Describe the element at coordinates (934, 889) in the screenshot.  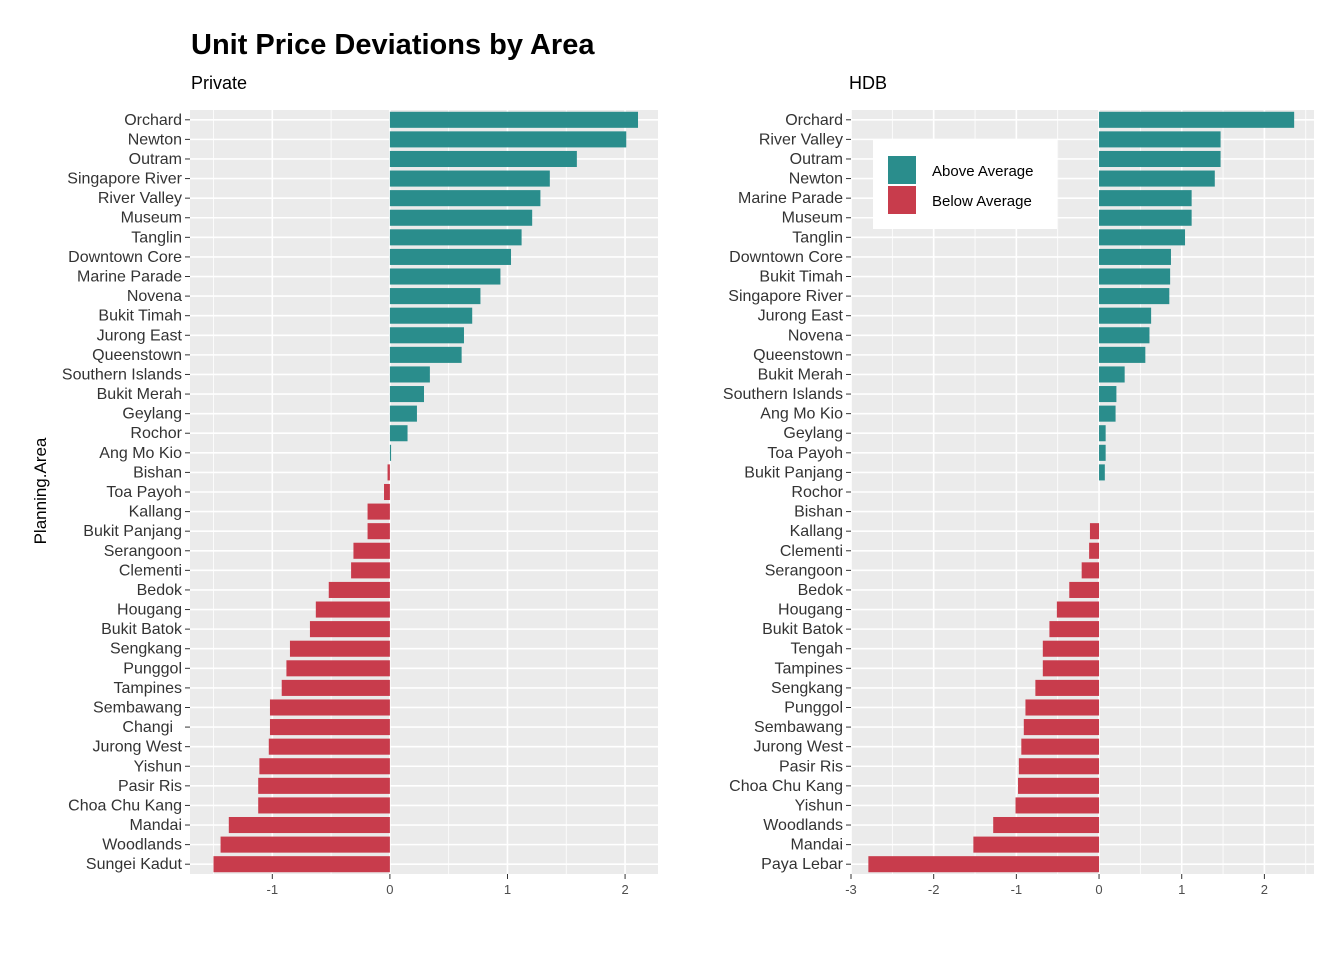
I see `x-tick-label: -2` at that location.